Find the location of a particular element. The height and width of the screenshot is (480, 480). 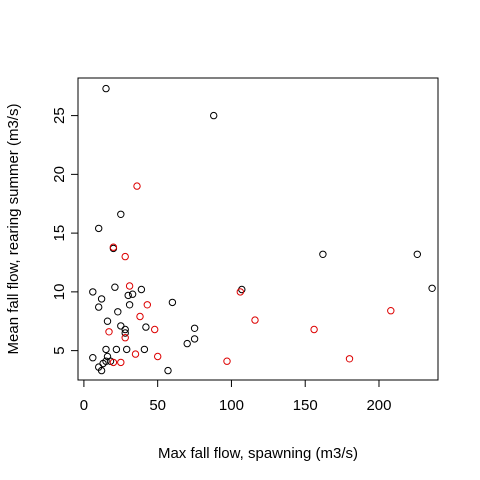

y-tick-label: 5 is located at coordinates (59, 350).